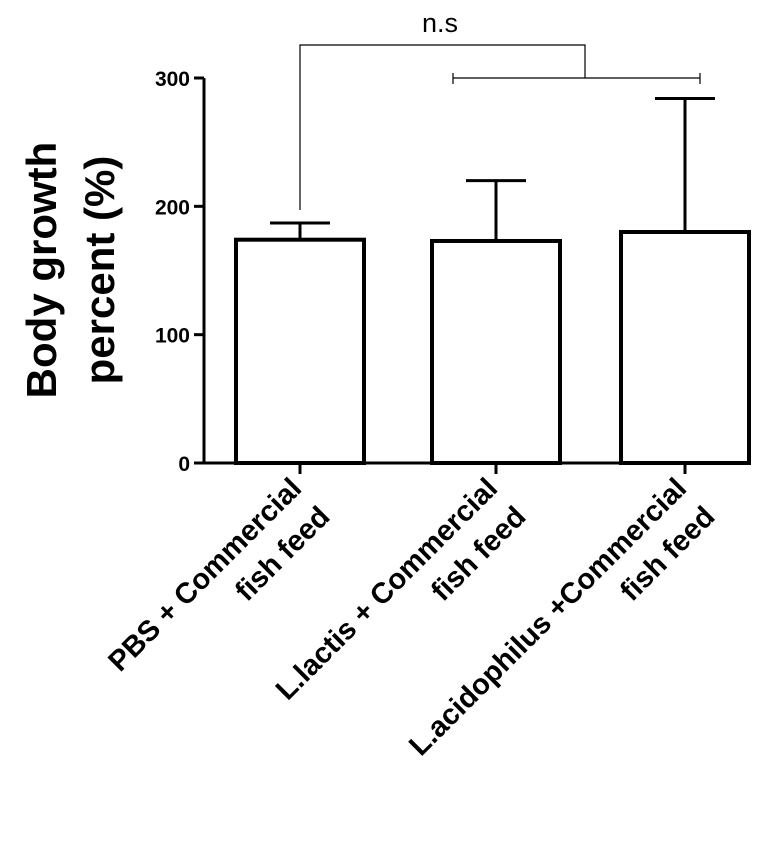 Image resolution: width=774 pixels, height=848 pixels. I want to click on y-tick-label: 200, so click(172, 207).